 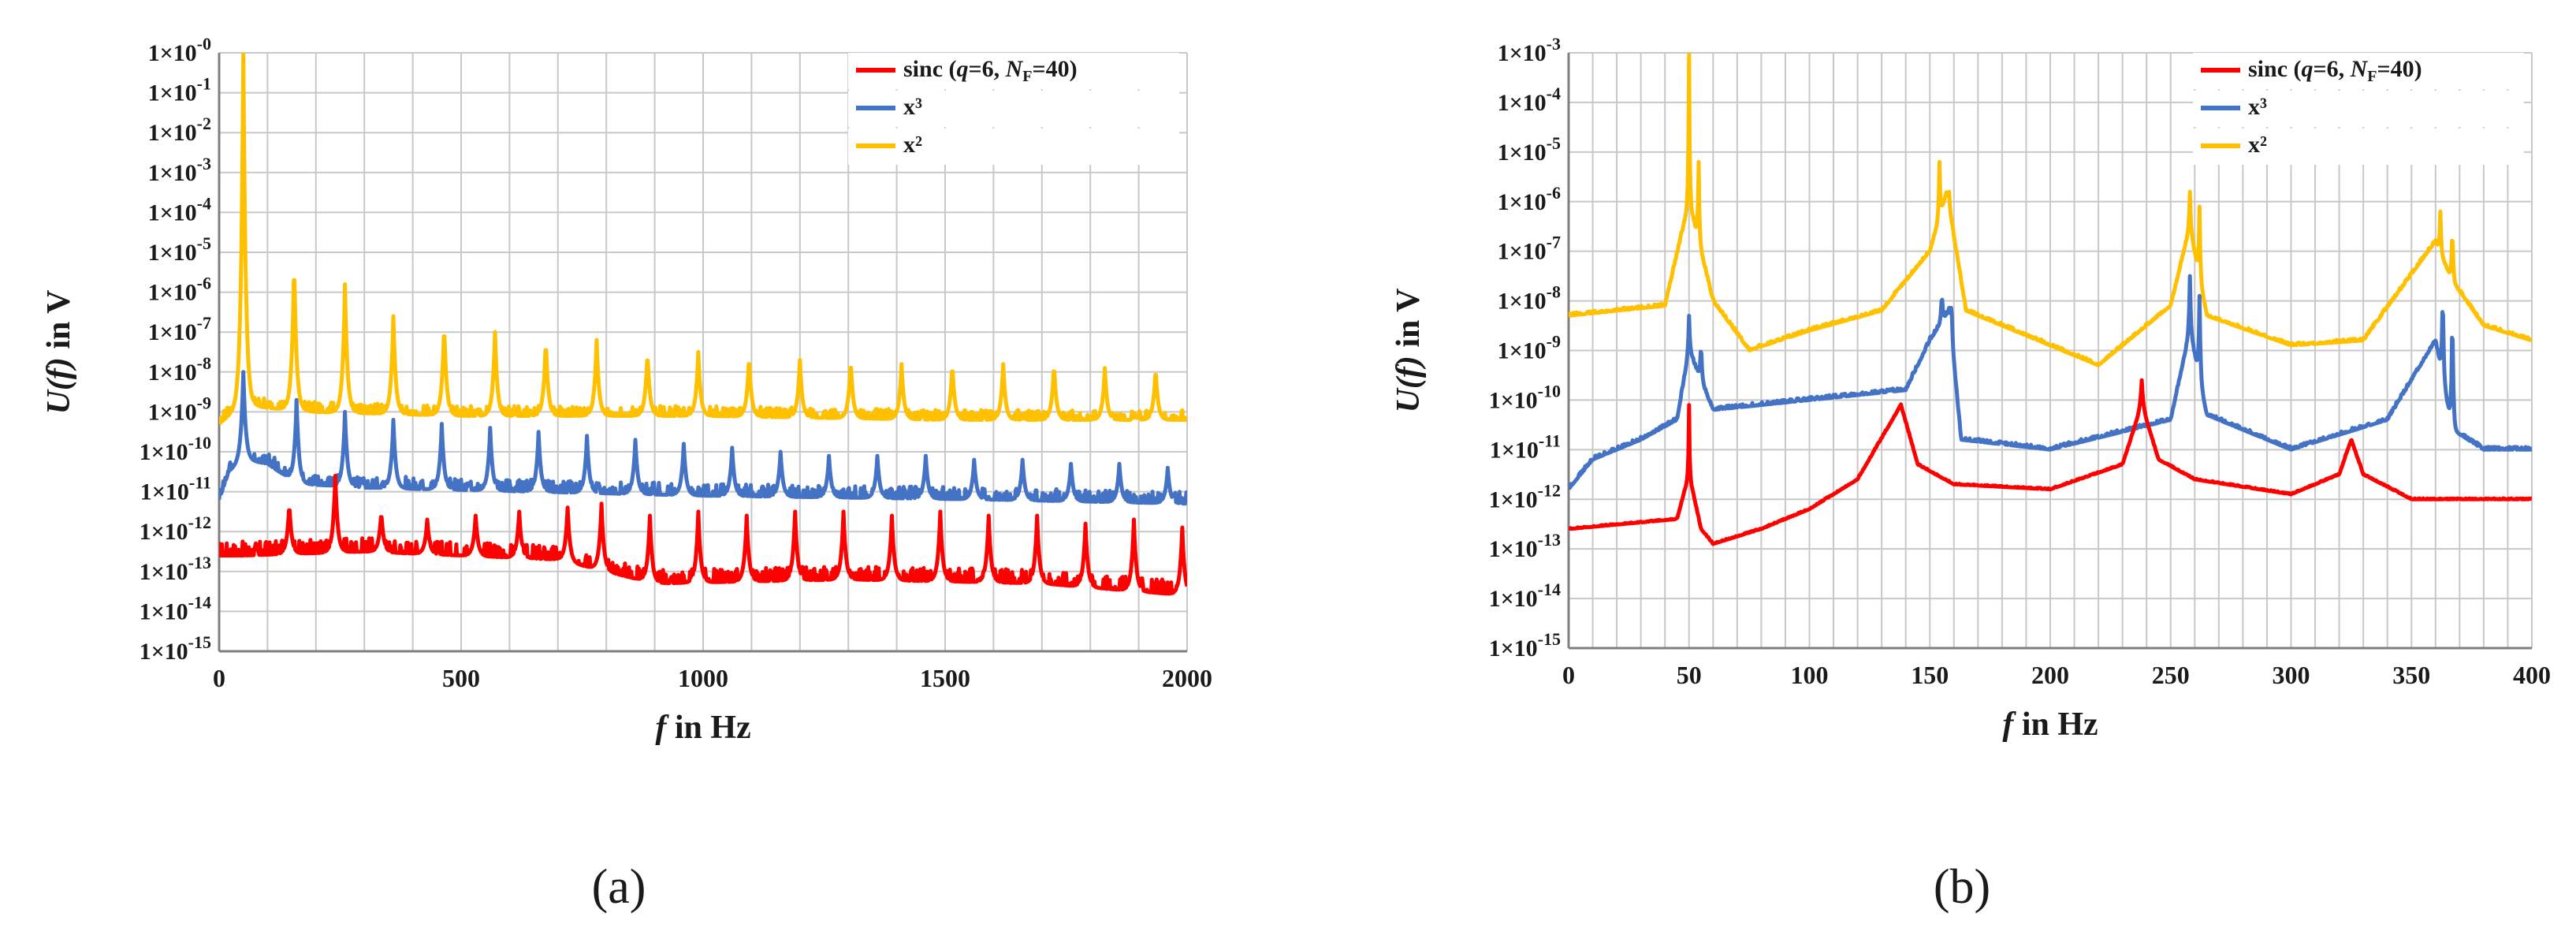 What do you see at coordinates (2050, 675) in the screenshot?
I see `x-tick-label: 200` at bounding box center [2050, 675].